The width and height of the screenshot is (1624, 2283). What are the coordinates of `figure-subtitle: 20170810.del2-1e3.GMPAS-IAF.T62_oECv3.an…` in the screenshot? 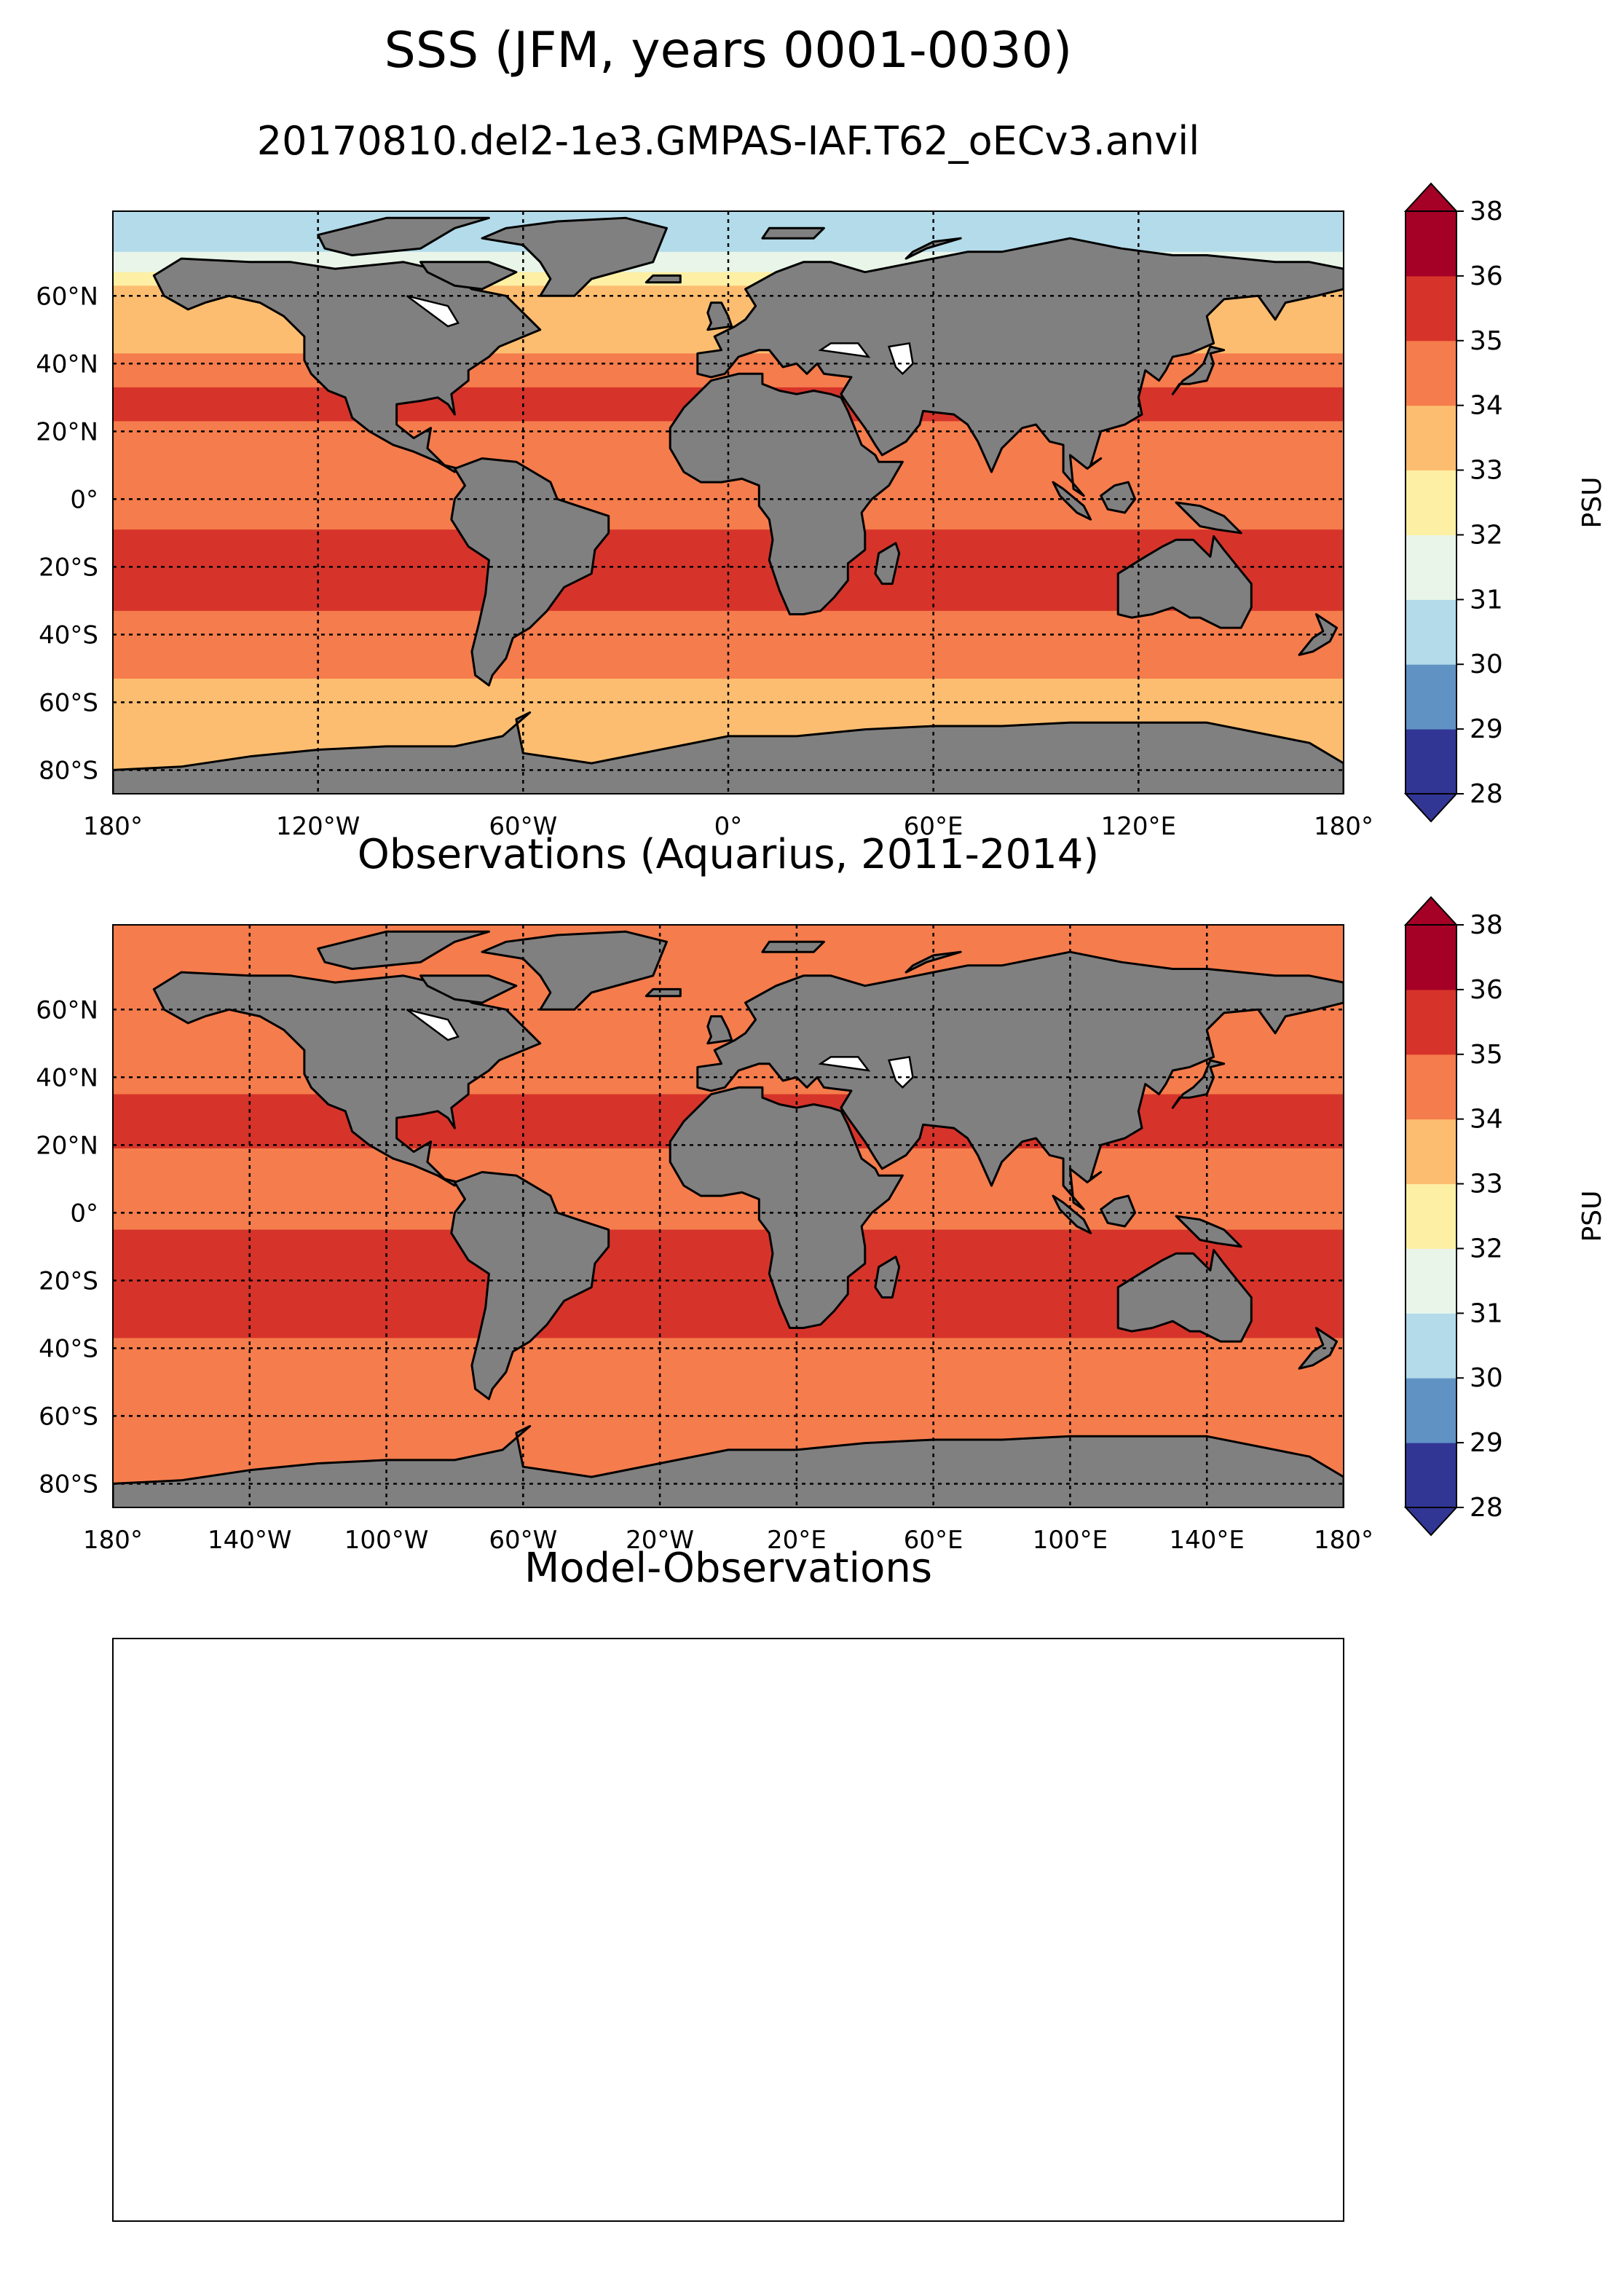 It's located at (728, 141).